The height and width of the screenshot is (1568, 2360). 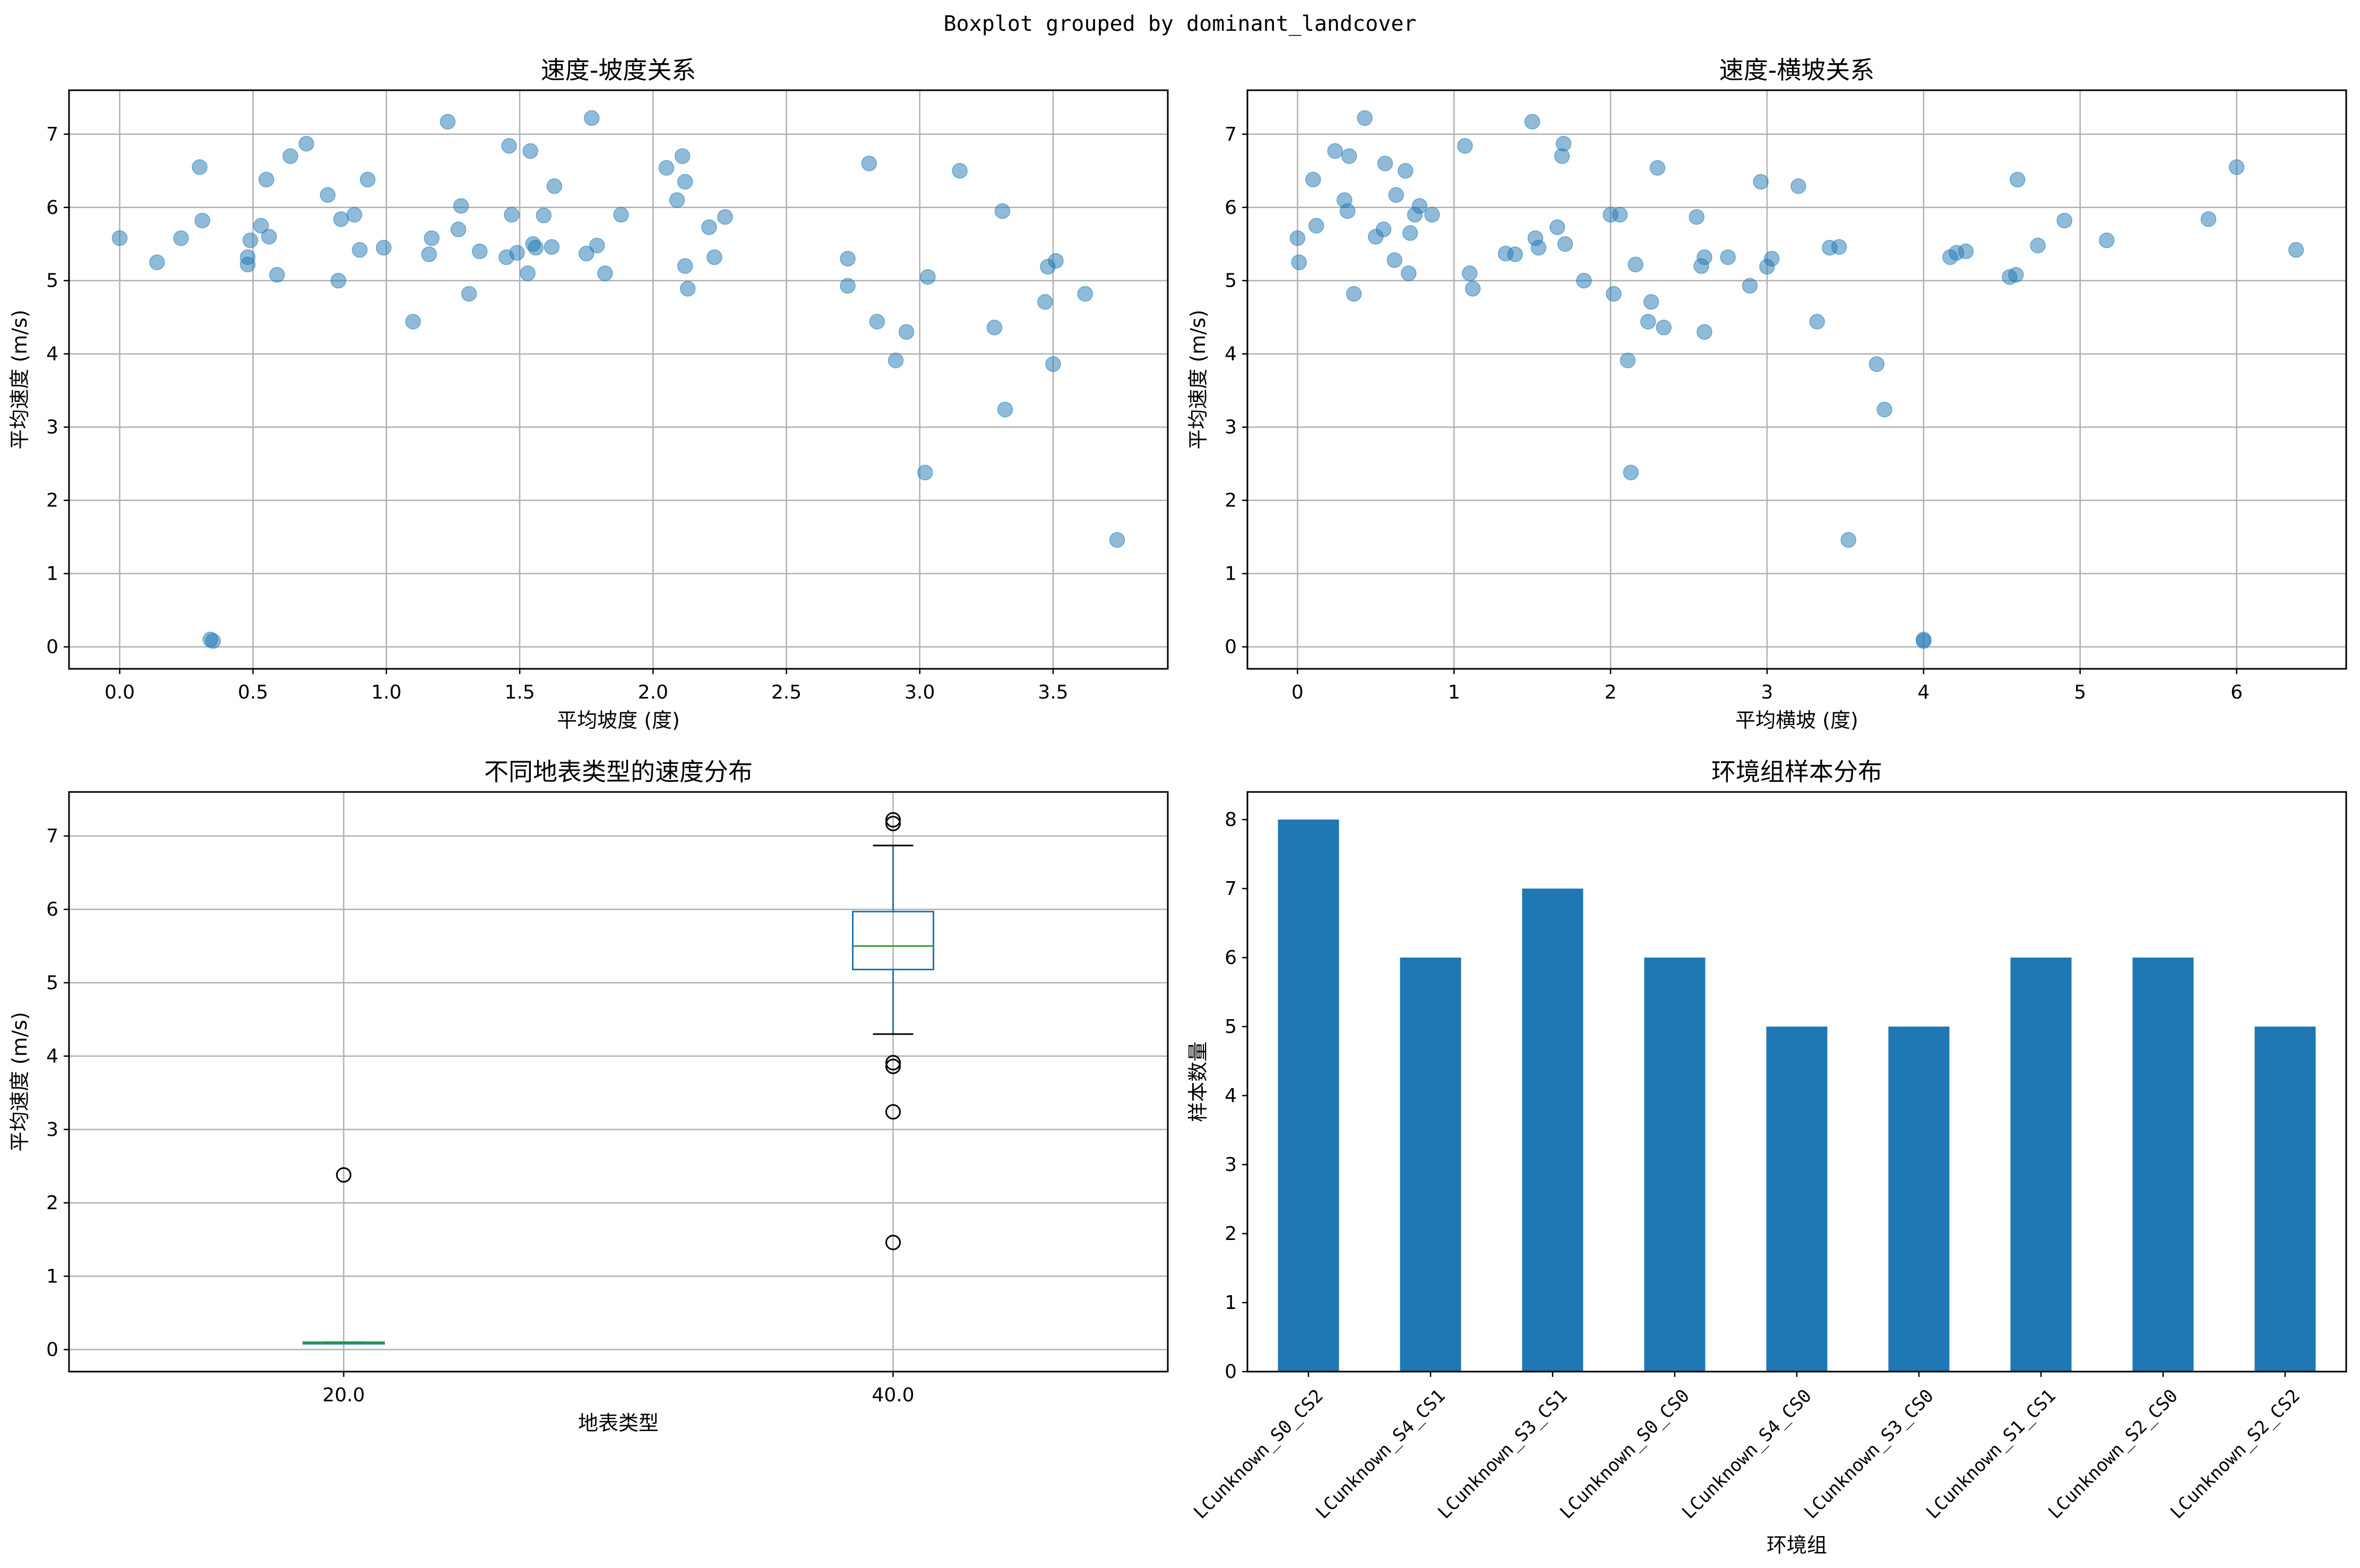 What do you see at coordinates (1231, 354) in the screenshot?
I see `y-tick-label: 4` at bounding box center [1231, 354].